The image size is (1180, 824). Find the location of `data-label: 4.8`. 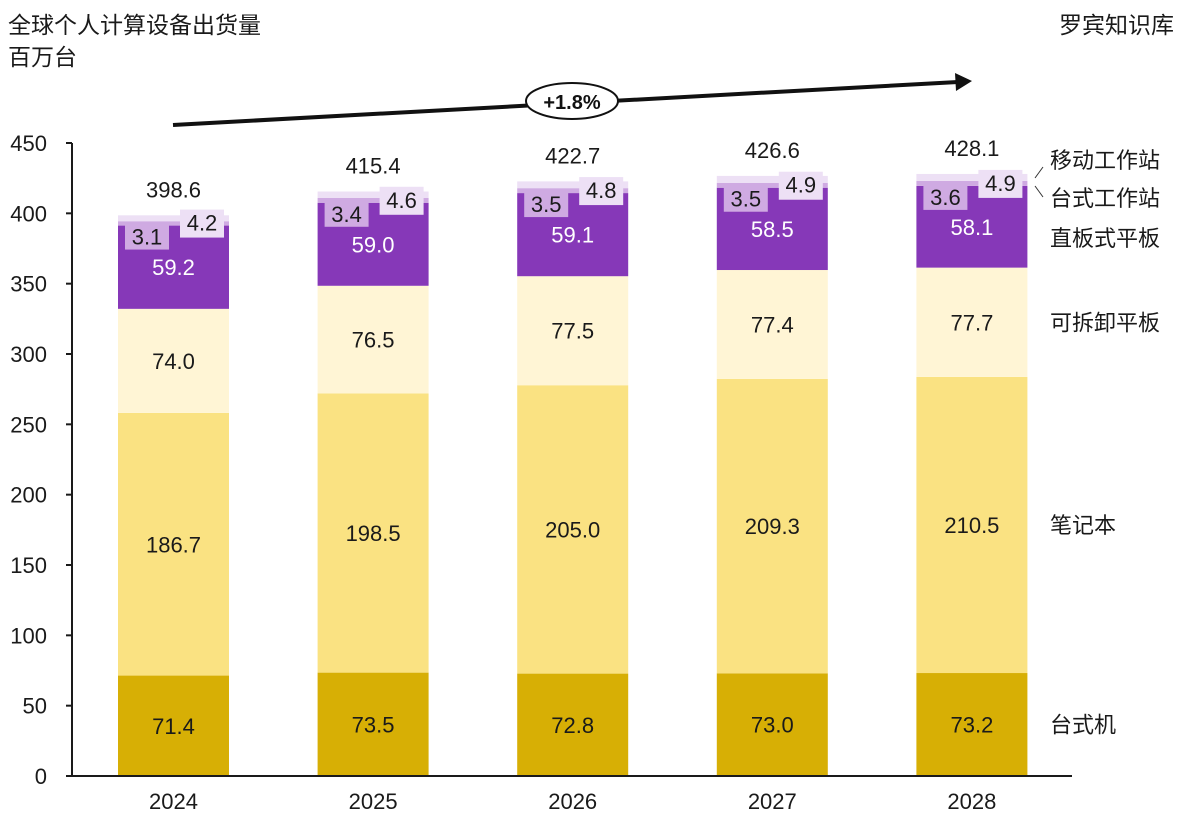

data-label: 4.8 is located at coordinates (601, 190).